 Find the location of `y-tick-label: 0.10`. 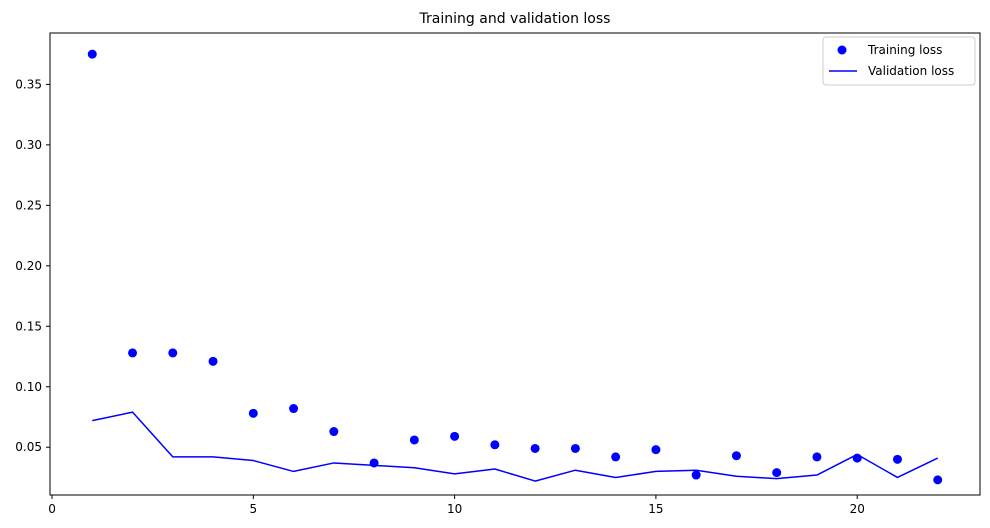

y-tick-label: 0.10 is located at coordinates (28, 387).